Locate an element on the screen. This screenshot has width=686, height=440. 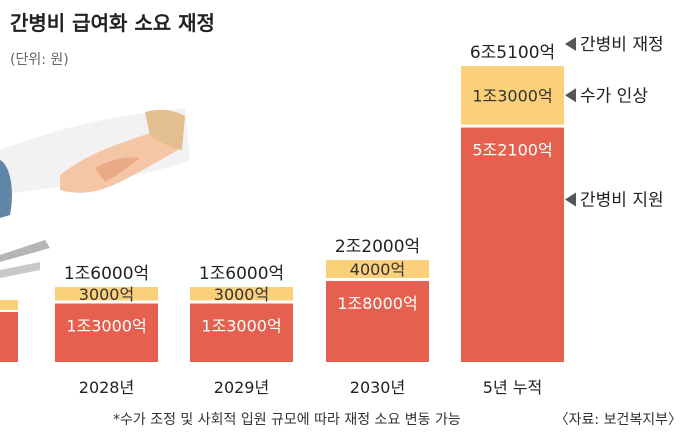
footnote-note: *수가 조정 및 사회적 입원 규모에 따라 재정 소요 변동 가능 is located at coordinates (287, 420).